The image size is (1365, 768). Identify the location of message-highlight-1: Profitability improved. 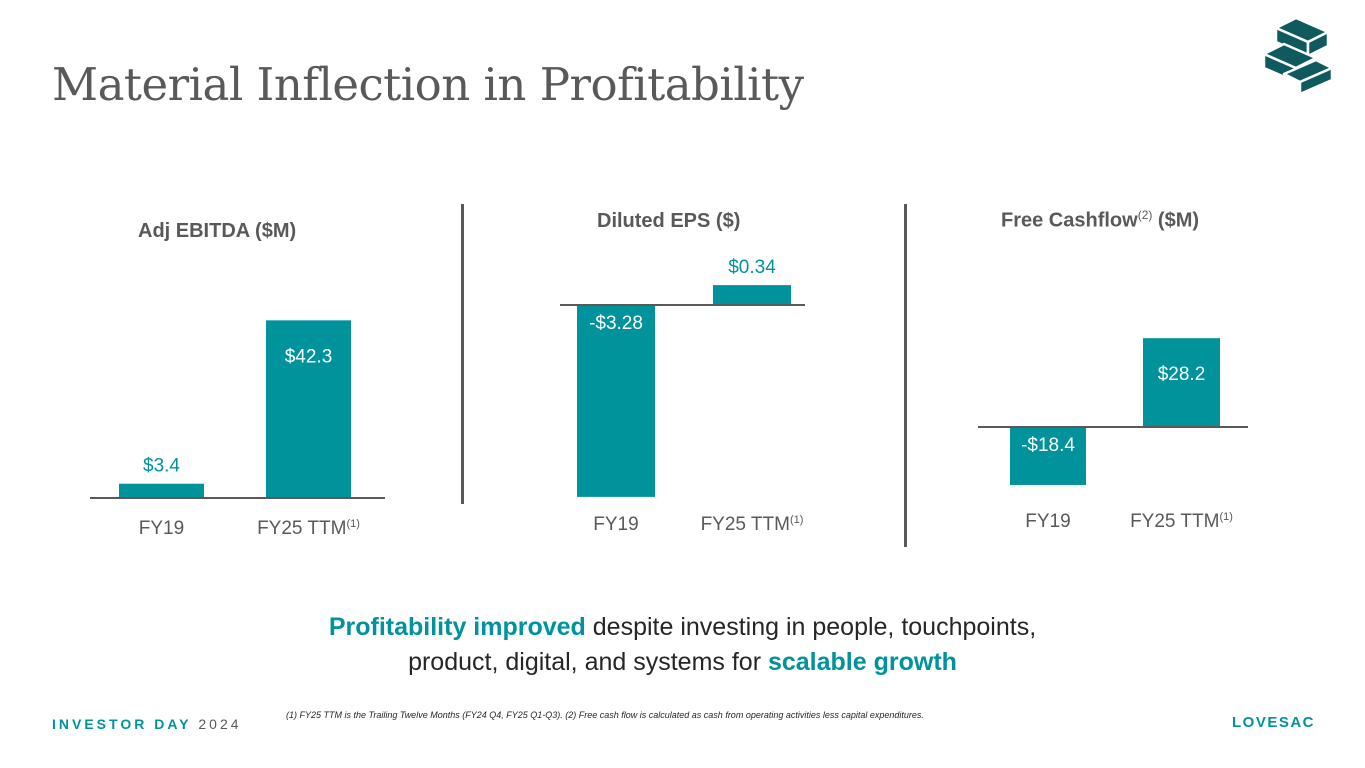
(457, 627).